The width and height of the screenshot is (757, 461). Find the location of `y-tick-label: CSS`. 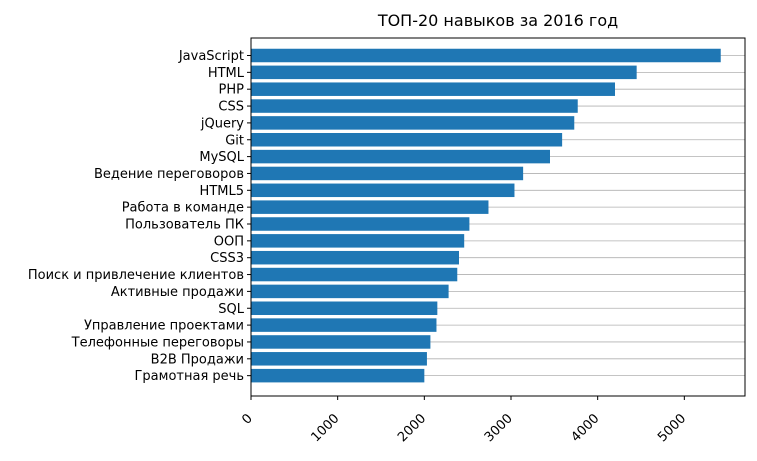

y-tick-label: CSS is located at coordinates (231, 107).